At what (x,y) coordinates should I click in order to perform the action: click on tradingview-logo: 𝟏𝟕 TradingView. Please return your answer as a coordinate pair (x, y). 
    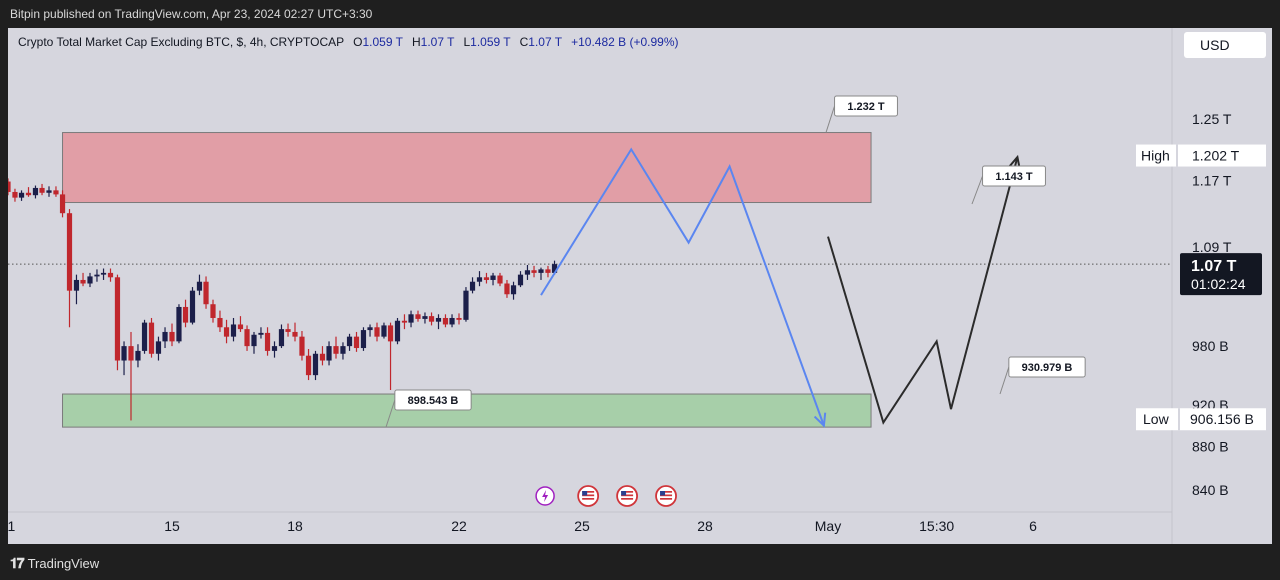
    Looking at the image, I should click on (54, 563).